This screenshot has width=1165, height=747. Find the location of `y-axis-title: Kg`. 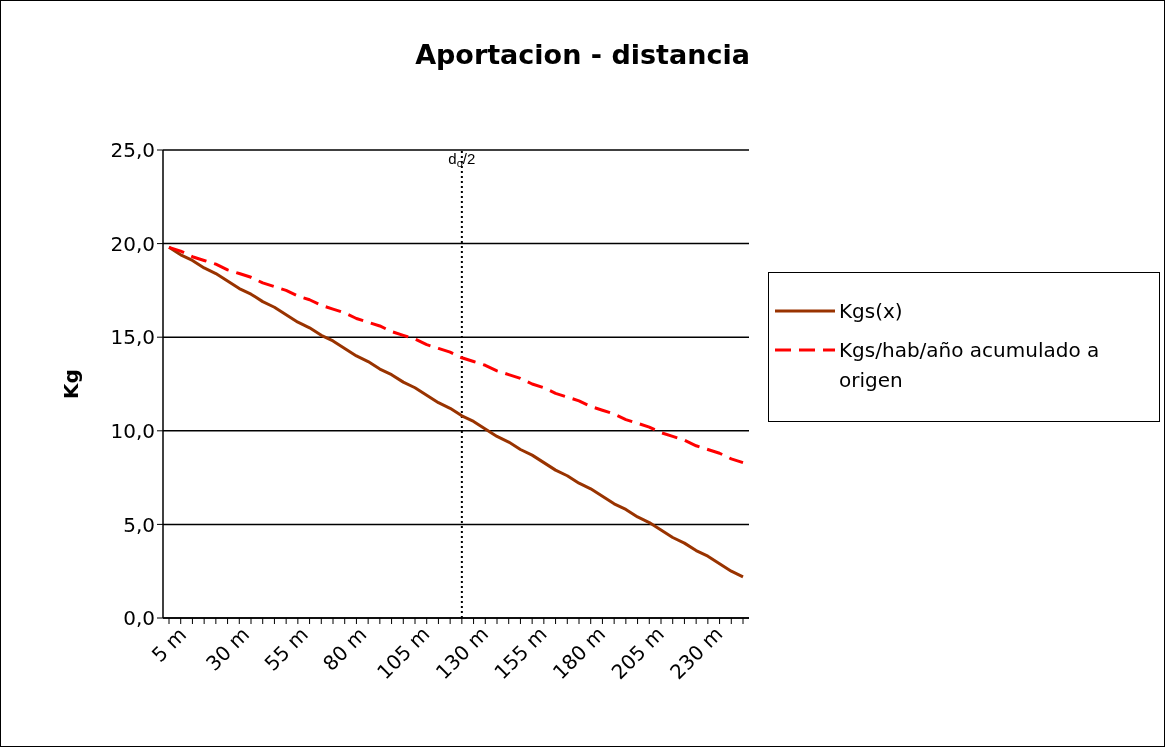

y-axis-title: Kg is located at coordinates (71, 384).